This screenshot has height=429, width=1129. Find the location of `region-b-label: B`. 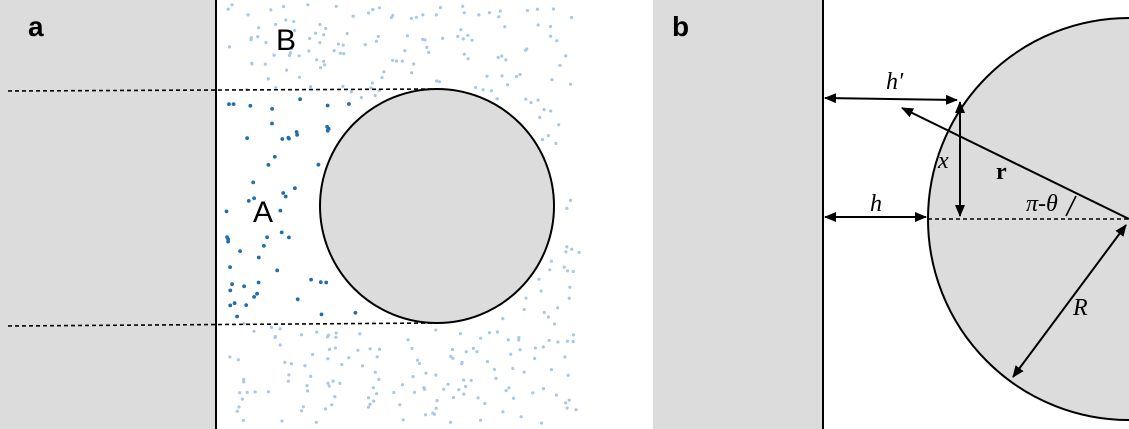

region-b-label: B is located at coordinates (286, 40).